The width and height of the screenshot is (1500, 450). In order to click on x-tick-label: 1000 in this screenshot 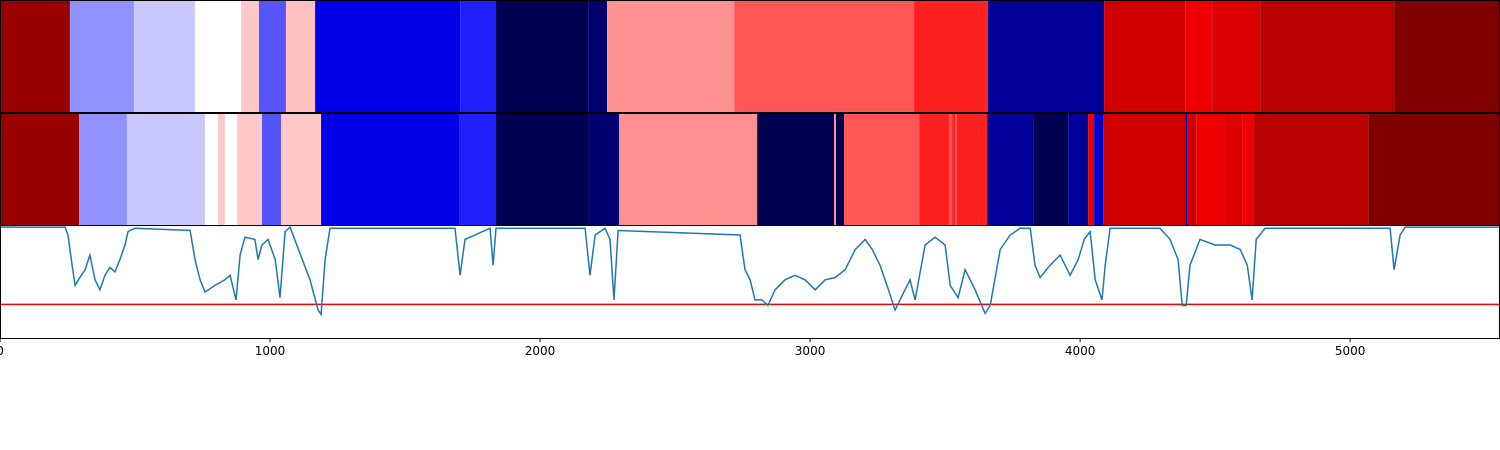, I will do `click(270, 351)`.